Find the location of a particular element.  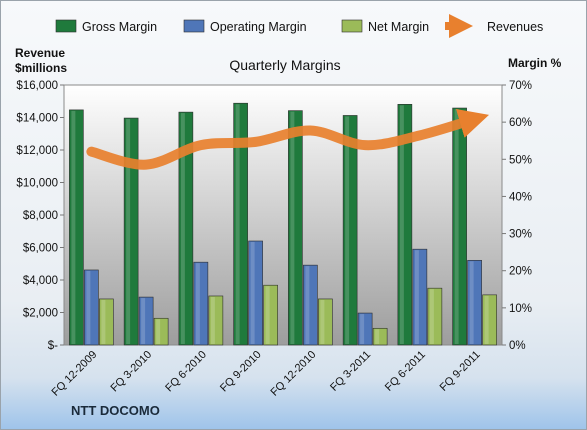

category-label: FQ 3-2010 is located at coordinates (132, 372).